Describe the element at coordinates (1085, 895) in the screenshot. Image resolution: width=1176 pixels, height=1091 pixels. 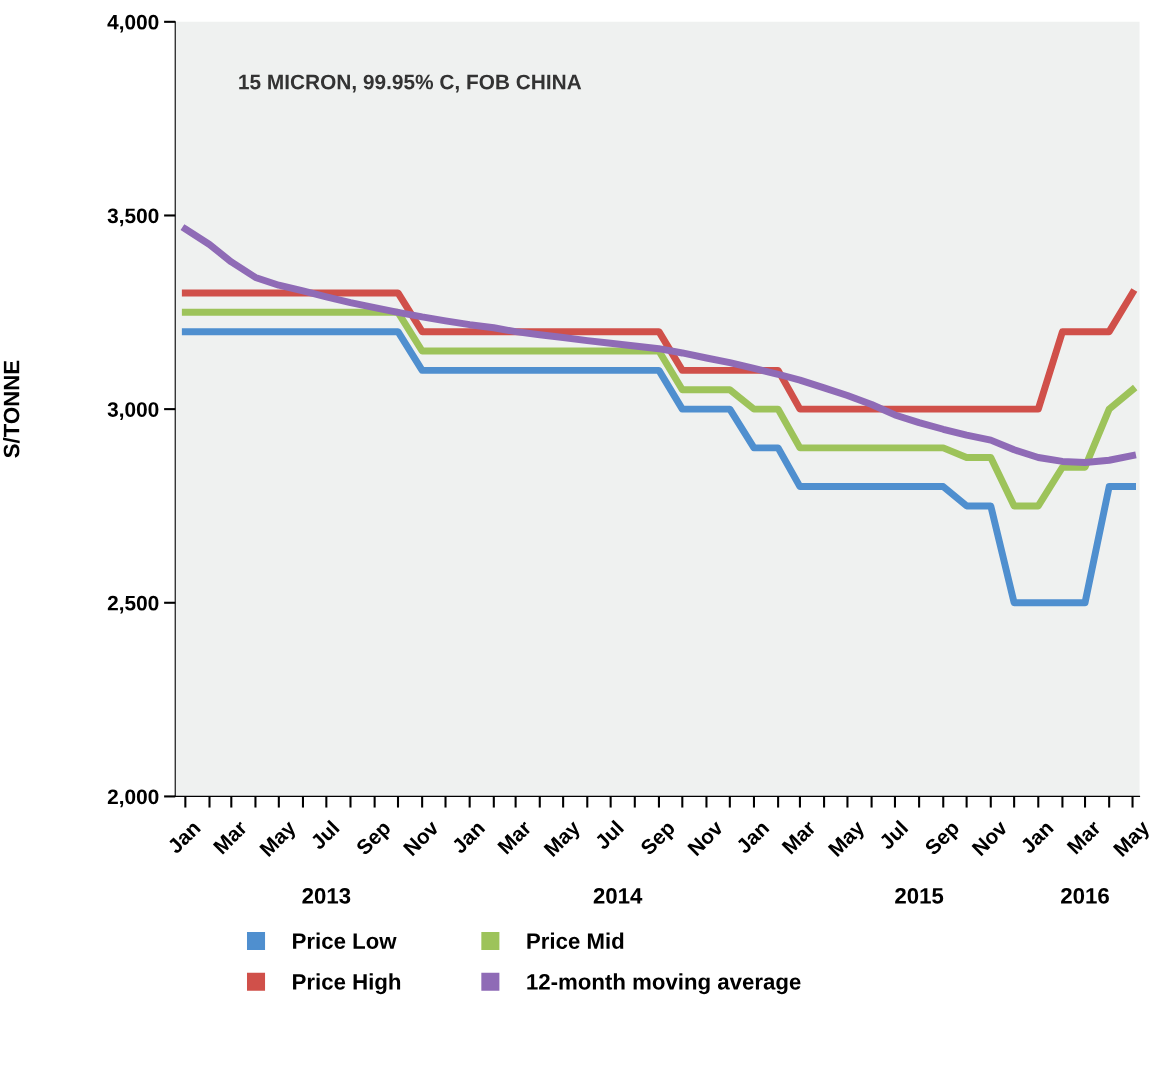
I see `x2-tick-label: 2016` at that location.